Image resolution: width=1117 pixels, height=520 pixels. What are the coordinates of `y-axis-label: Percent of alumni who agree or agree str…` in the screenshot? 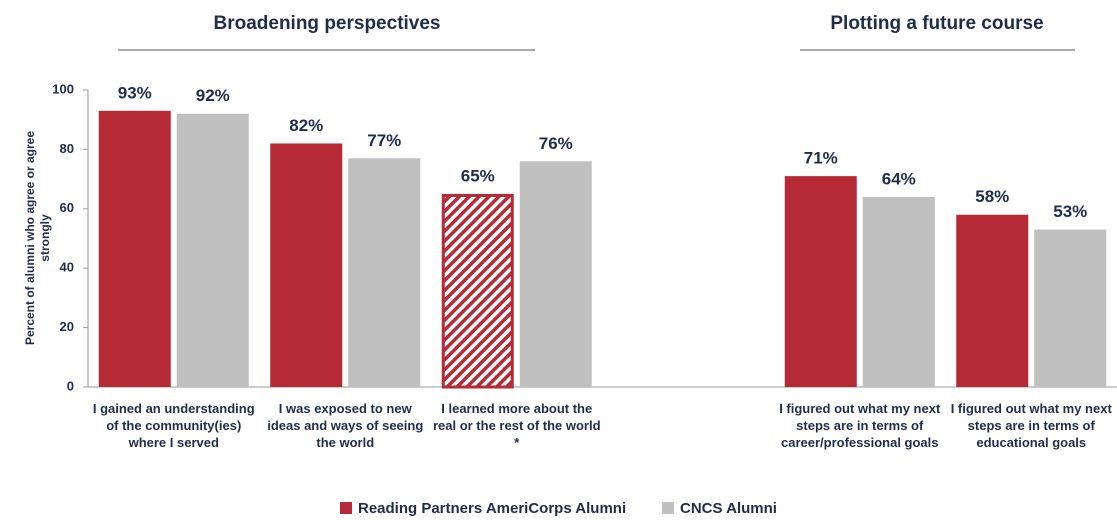 It's located at (37, 238).